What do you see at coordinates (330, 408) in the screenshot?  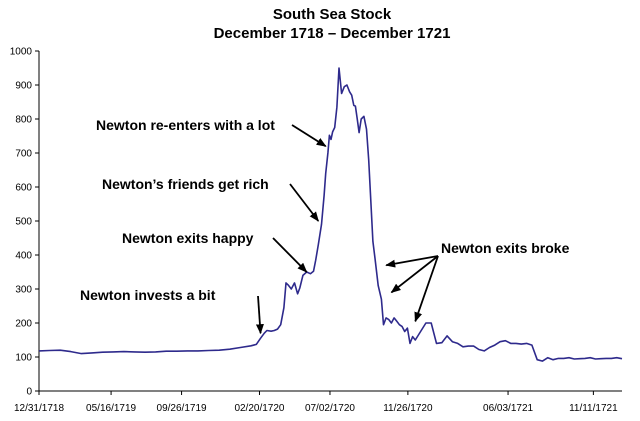 I see `x-tick-label: 07/02/1720` at bounding box center [330, 408].